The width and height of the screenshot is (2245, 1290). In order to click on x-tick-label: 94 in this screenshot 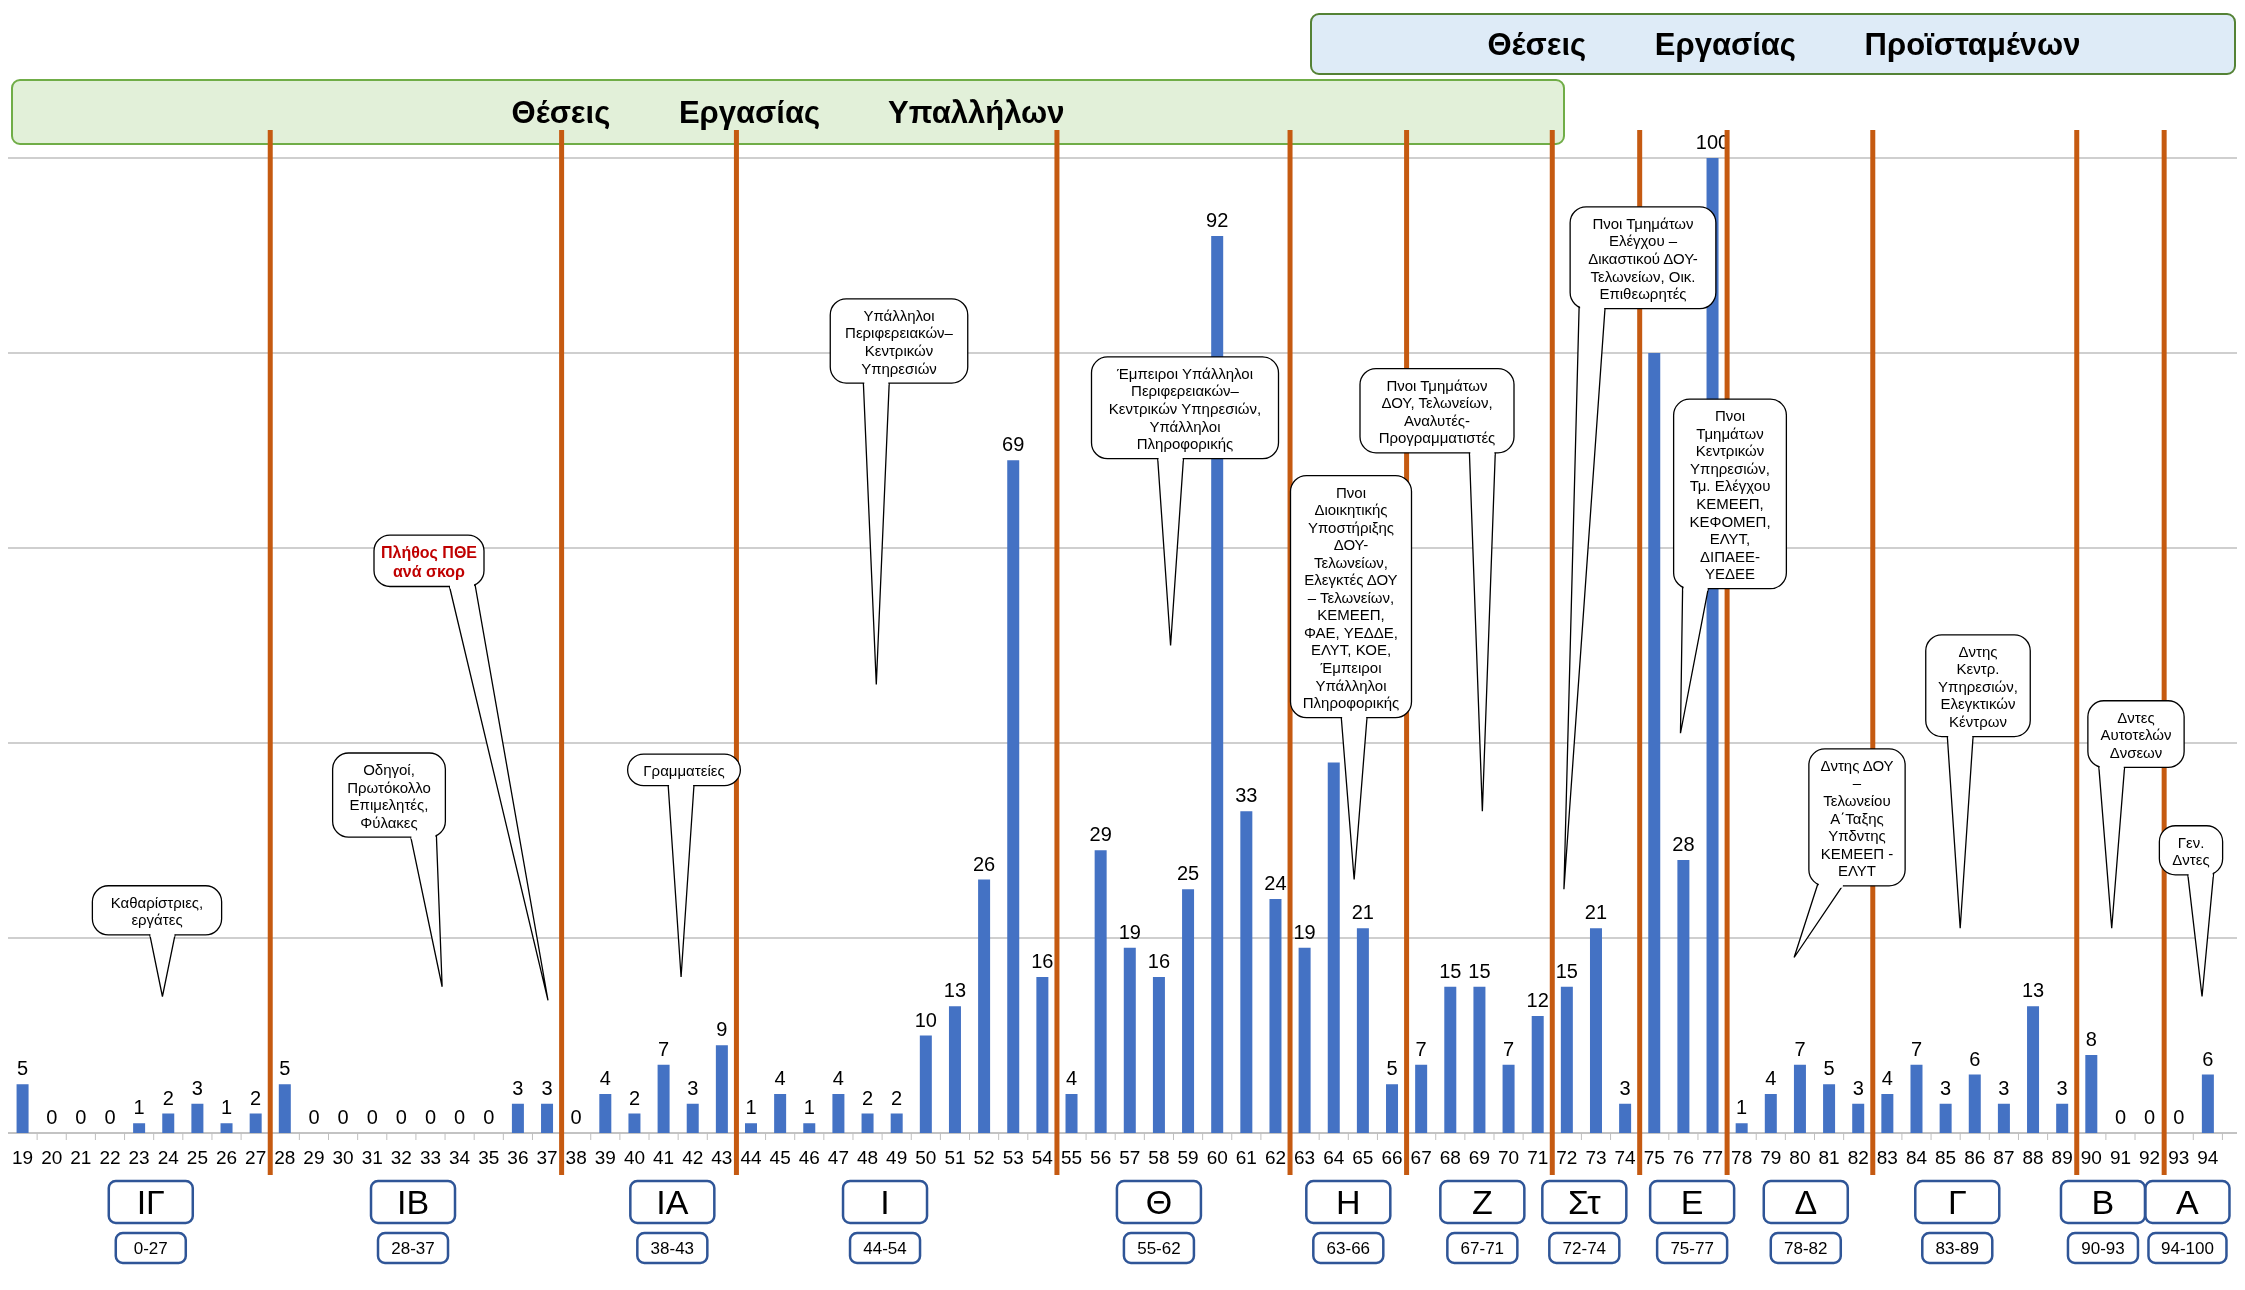, I will do `click(2208, 1157)`.